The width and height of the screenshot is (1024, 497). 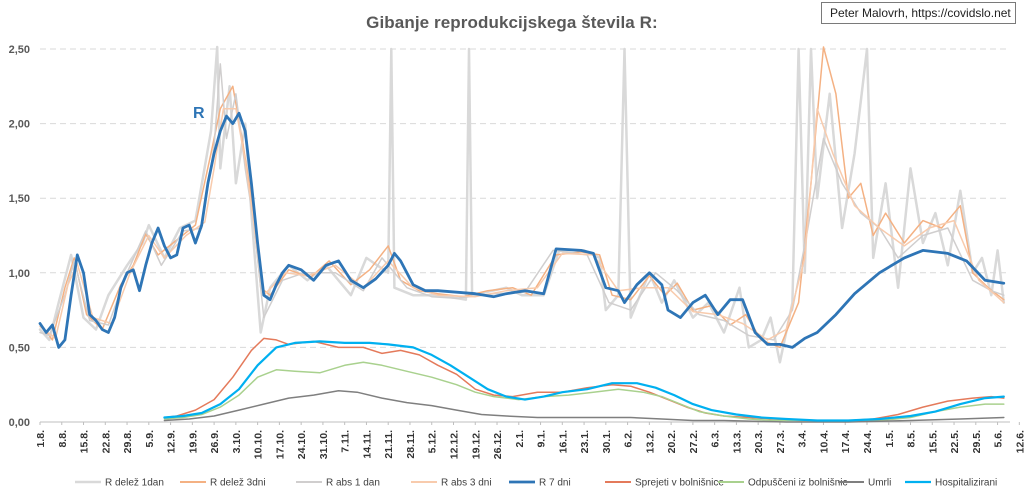 What do you see at coordinates (890, 439) in the screenshot?
I see `x-tick-label: 1.5.` at bounding box center [890, 439].